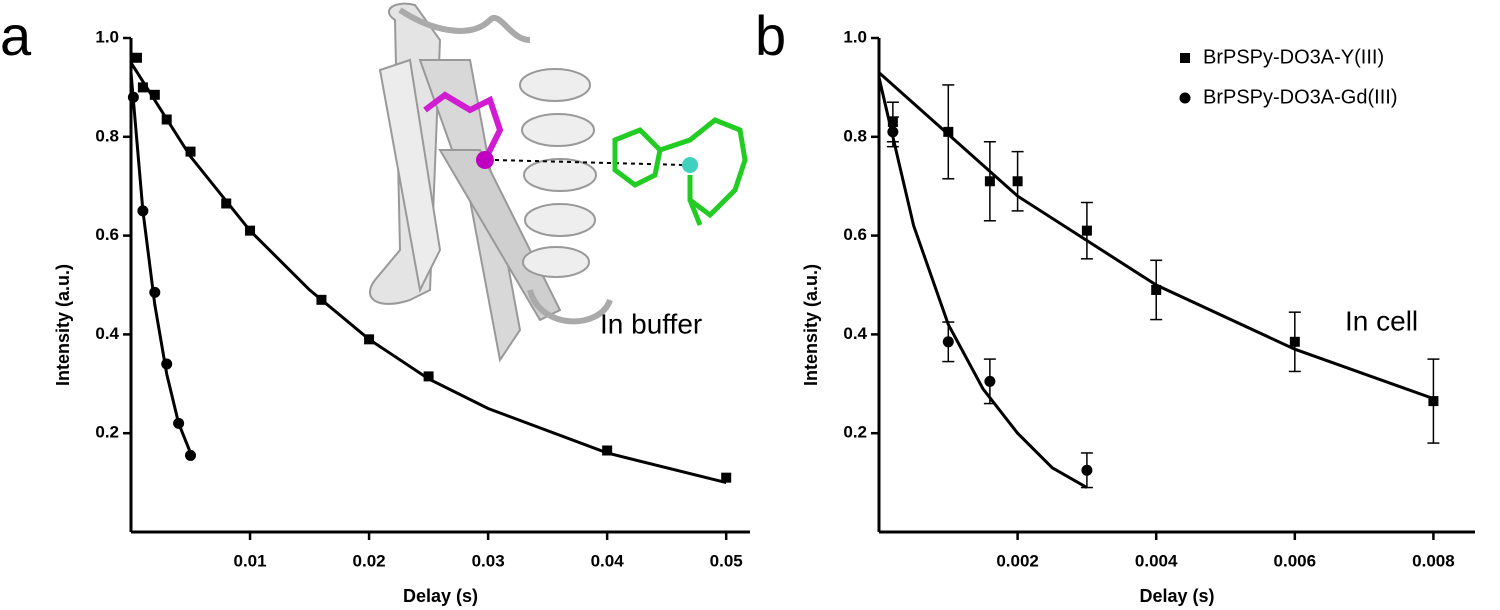  Describe the element at coordinates (651, 323) in the screenshot. I see `annotation: In buffer` at that location.